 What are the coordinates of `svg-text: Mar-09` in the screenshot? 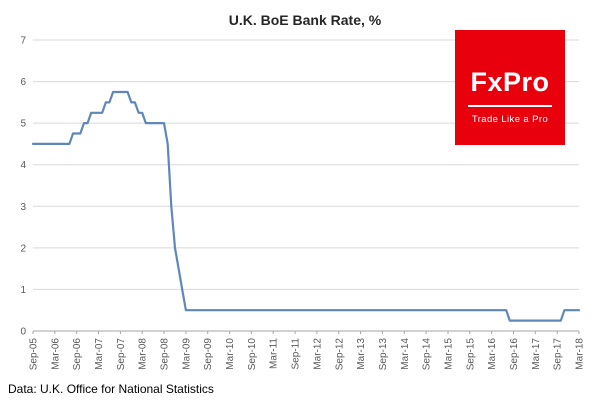 It's located at (186, 354).